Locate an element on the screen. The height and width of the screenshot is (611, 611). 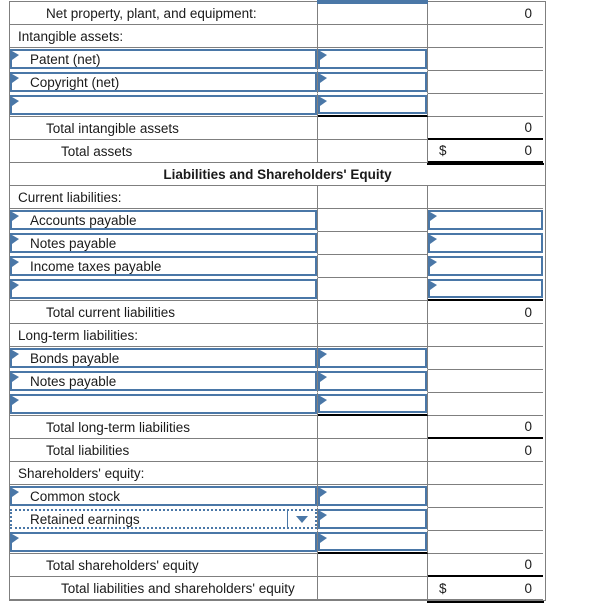
input-notes-payable-amount is located at coordinates (485, 243).